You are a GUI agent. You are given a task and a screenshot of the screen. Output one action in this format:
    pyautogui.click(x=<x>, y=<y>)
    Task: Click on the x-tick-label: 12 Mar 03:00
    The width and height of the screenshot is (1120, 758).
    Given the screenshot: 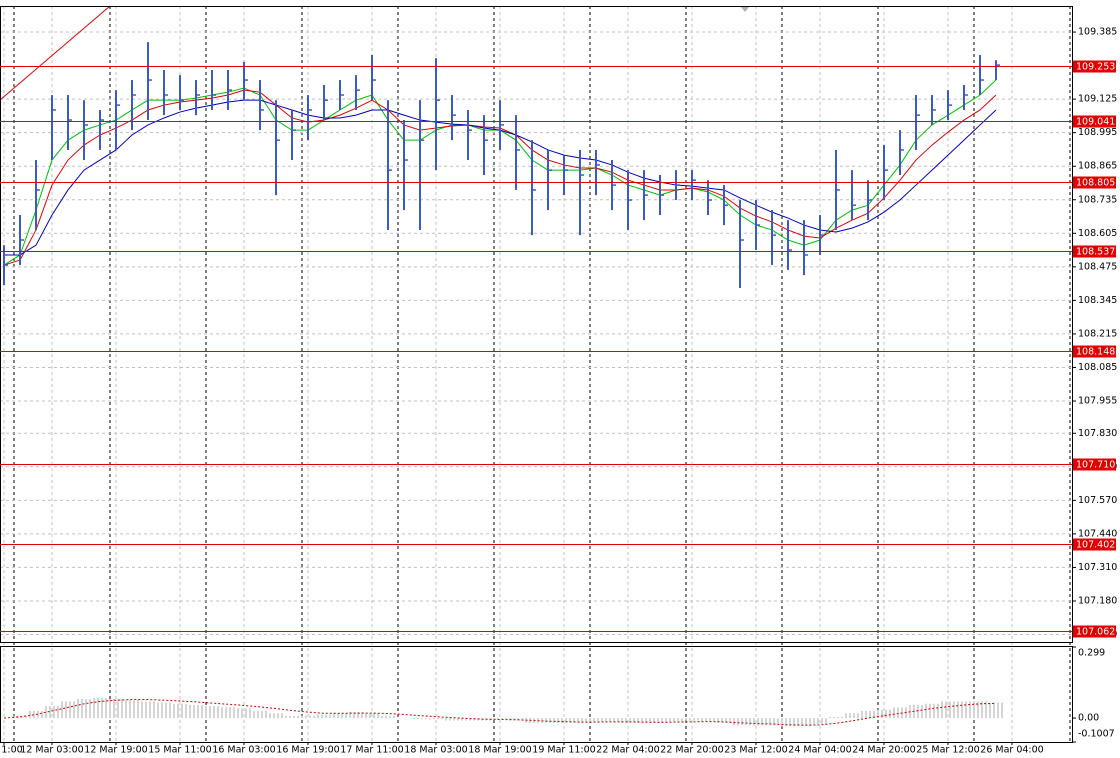 What is the action you would take?
    pyautogui.click(x=51, y=750)
    